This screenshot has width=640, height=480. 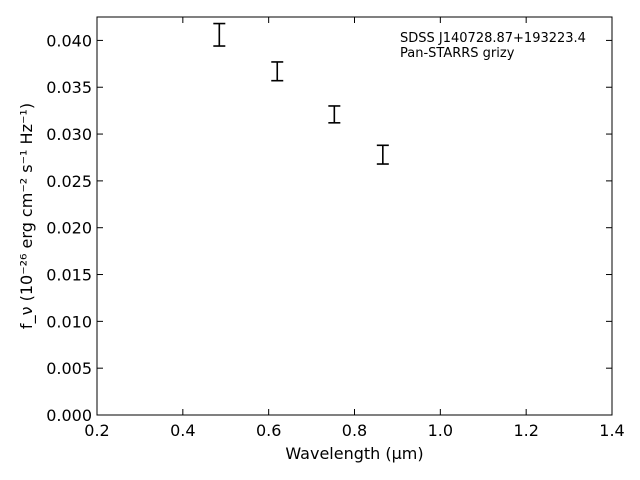 What do you see at coordinates (69, 40) in the screenshot?
I see `y-tick-label: 0.040` at bounding box center [69, 40].